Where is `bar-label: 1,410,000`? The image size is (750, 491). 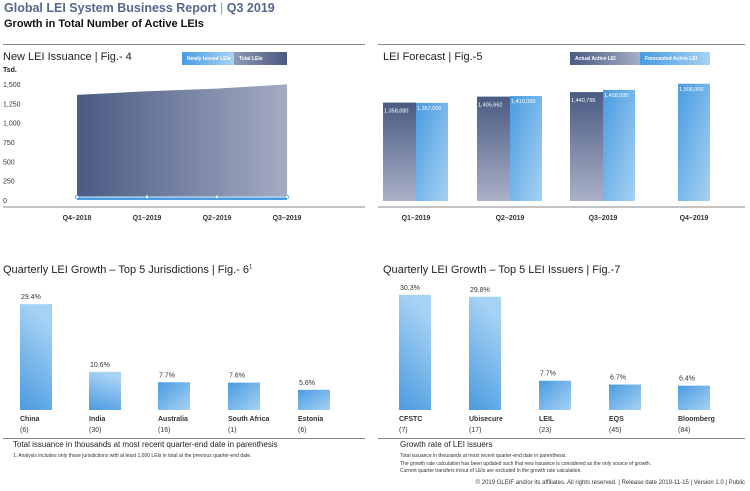
bar-label: 1,410,000 is located at coordinates (523, 102).